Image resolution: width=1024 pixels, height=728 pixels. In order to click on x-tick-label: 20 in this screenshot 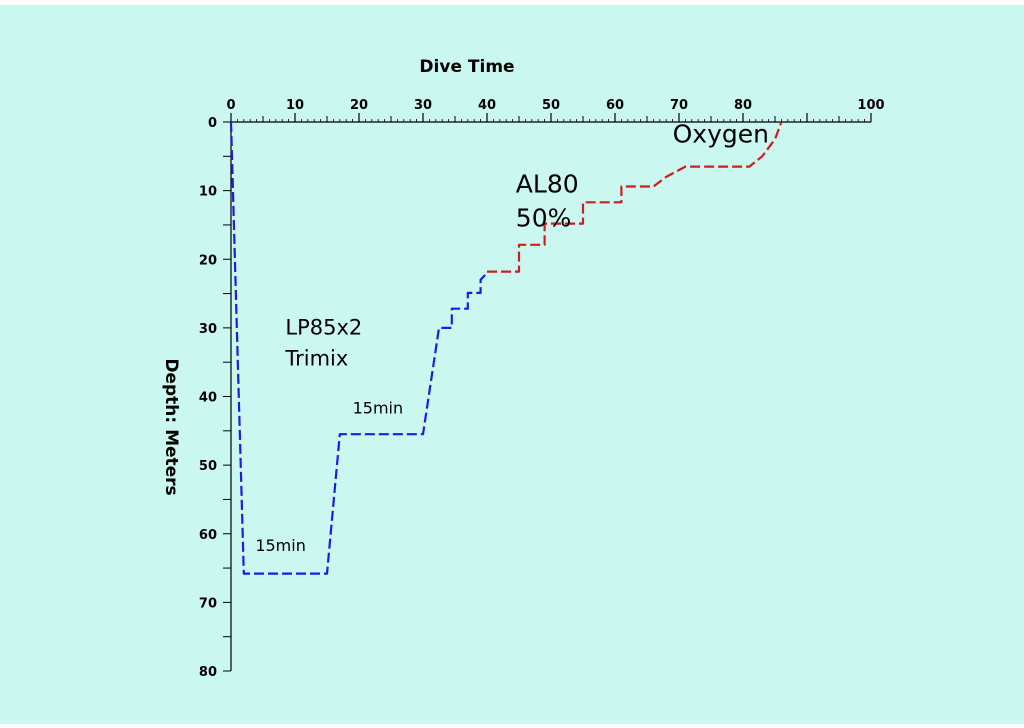, I will do `click(359, 105)`.